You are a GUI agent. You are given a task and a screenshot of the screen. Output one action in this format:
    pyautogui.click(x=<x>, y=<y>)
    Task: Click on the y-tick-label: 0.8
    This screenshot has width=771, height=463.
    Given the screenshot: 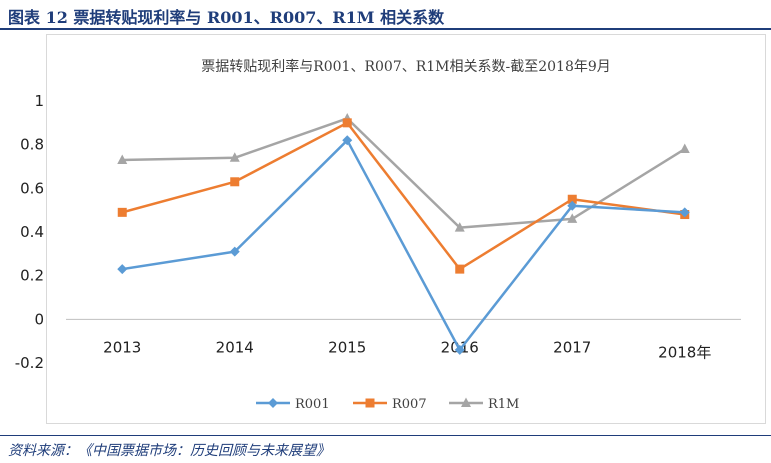 What is the action you would take?
    pyautogui.click(x=32, y=145)
    